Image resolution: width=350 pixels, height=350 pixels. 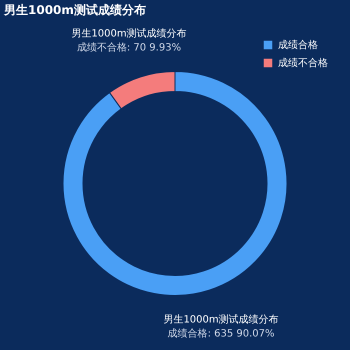 What do you see at coordinates (74, 10) in the screenshot?
I see `chart-title: 男生1000m测试成绩分布` at bounding box center [74, 10].